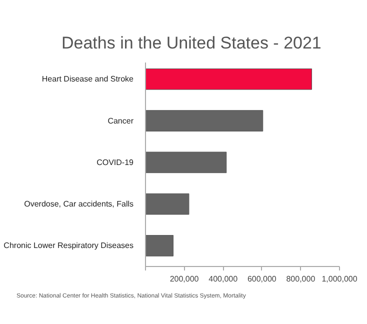 The width and height of the screenshot is (367, 324). I want to click on y-tick-label: COVID-19, so click(115, 162).